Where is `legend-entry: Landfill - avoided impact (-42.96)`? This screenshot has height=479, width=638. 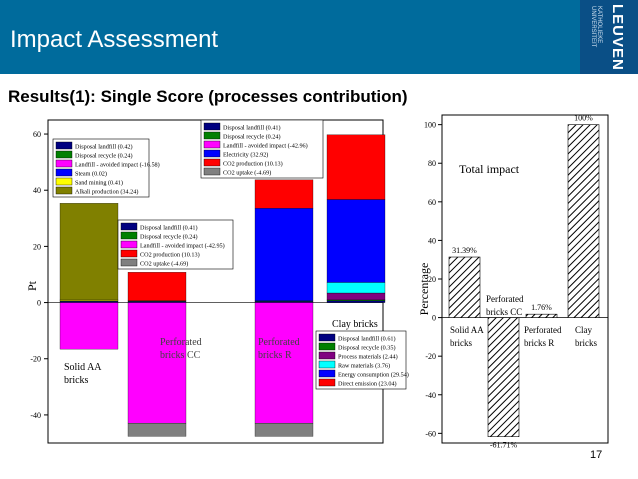 legend-entry: Landfill - avoided impact (-42.96) is located at coordinates (265, 146).